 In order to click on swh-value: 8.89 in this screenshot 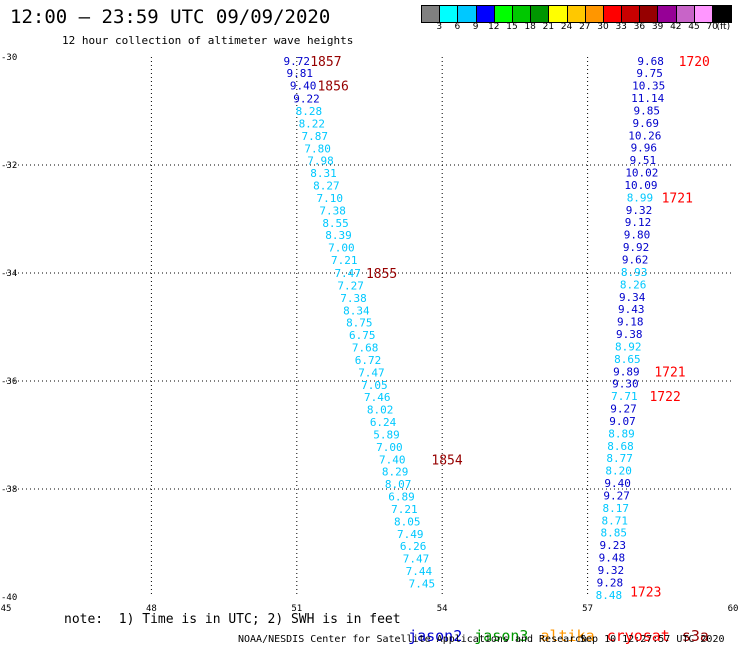, I will do `click(621, 433)`.